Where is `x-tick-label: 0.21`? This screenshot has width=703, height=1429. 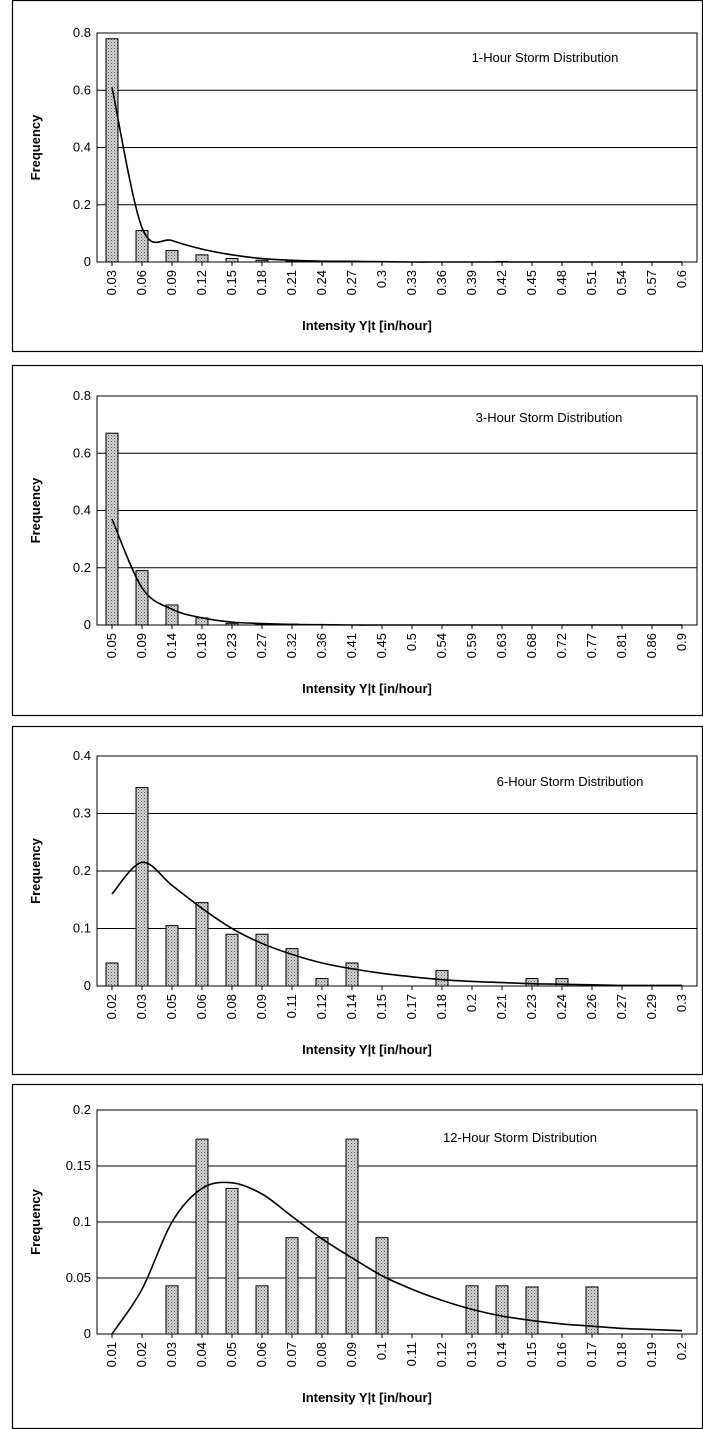 x-tick-label: 0.21 is located at coordinates (501, 1006).